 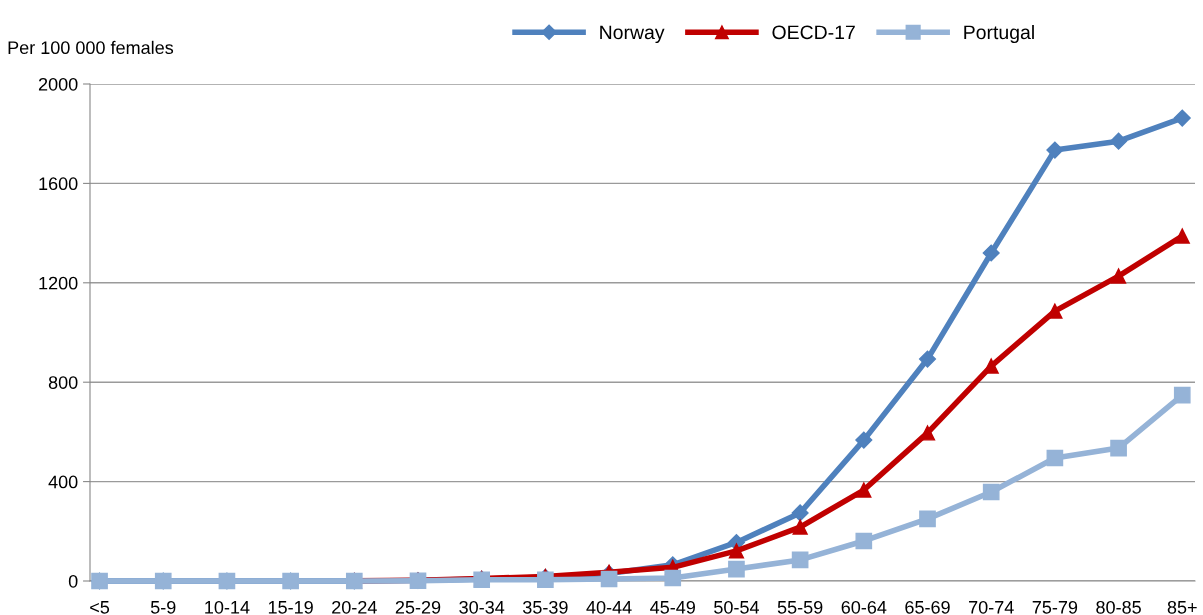 I want to click on y-tick-label: 2000, so click(x=58, y=84).